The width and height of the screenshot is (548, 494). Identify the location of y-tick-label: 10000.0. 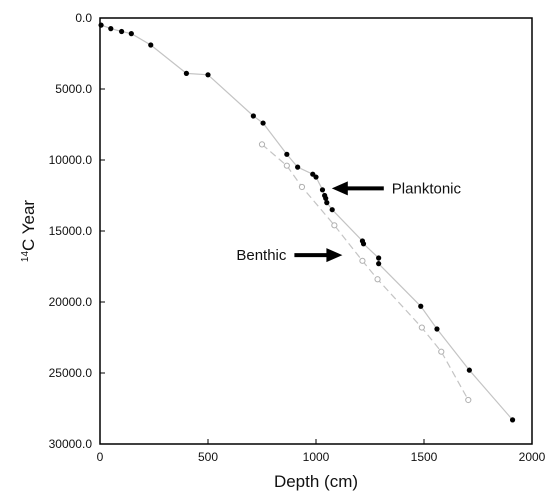
(71, 160).